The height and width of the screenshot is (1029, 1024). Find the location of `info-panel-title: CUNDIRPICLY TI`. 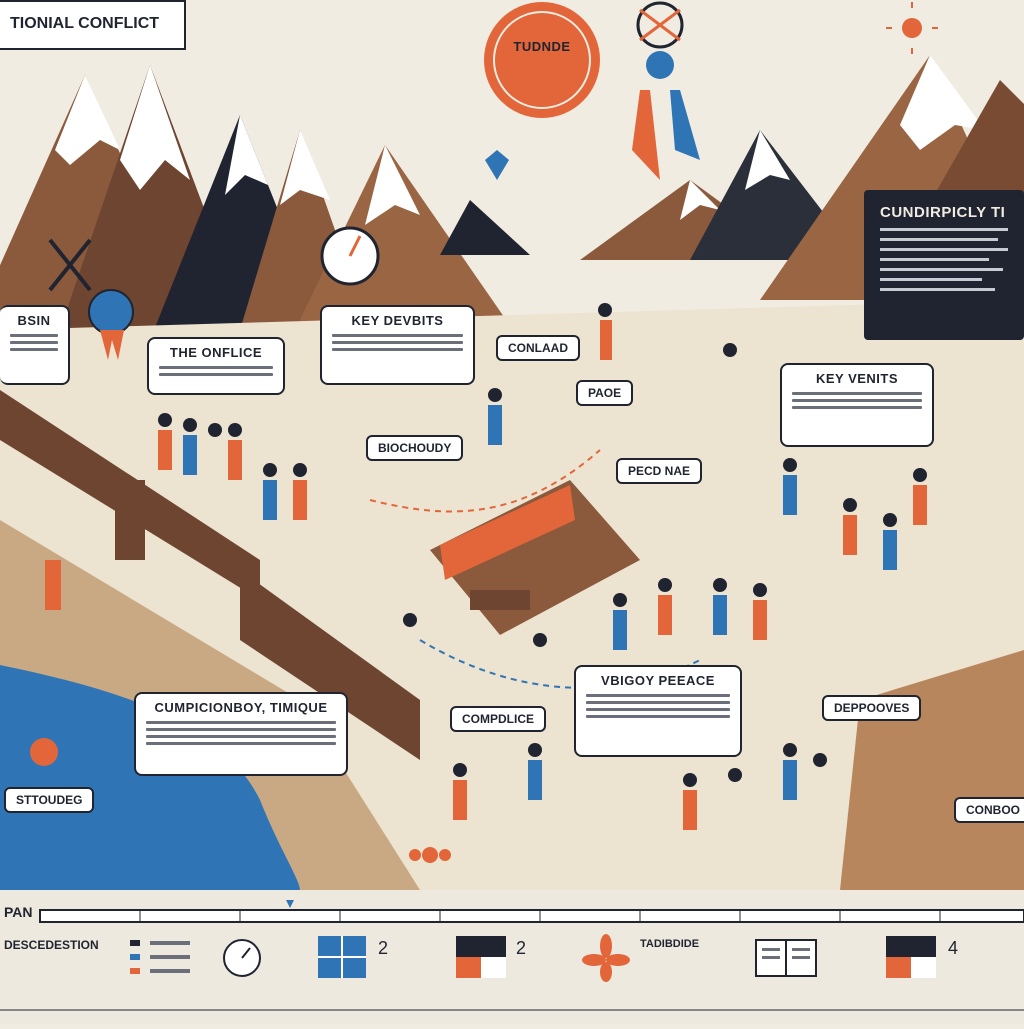

info-panel-title: CUNDIRPICLY TI is located at coordinates (943, 212).